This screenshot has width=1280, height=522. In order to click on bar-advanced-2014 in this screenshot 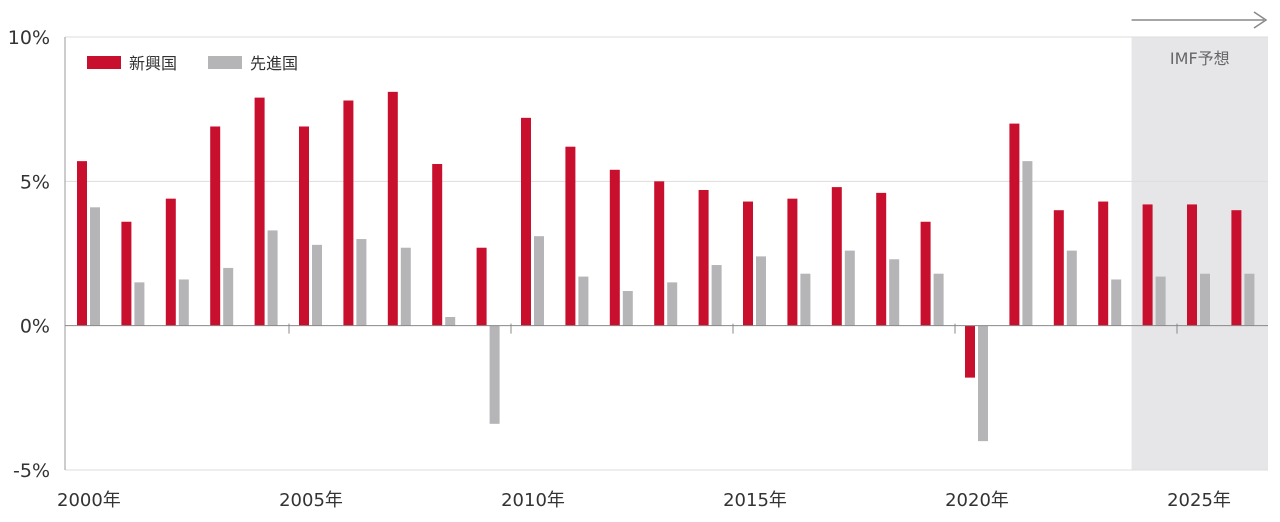, I will do `click(716, 295)`.